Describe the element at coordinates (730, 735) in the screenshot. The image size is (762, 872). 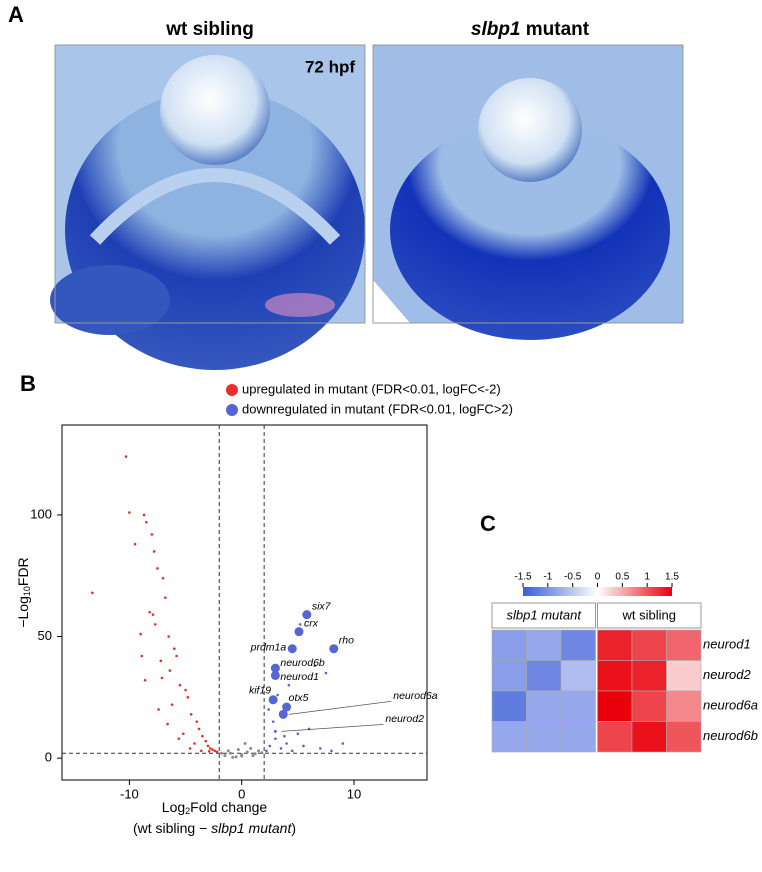
I see `row-label: neurod6b` at that location.